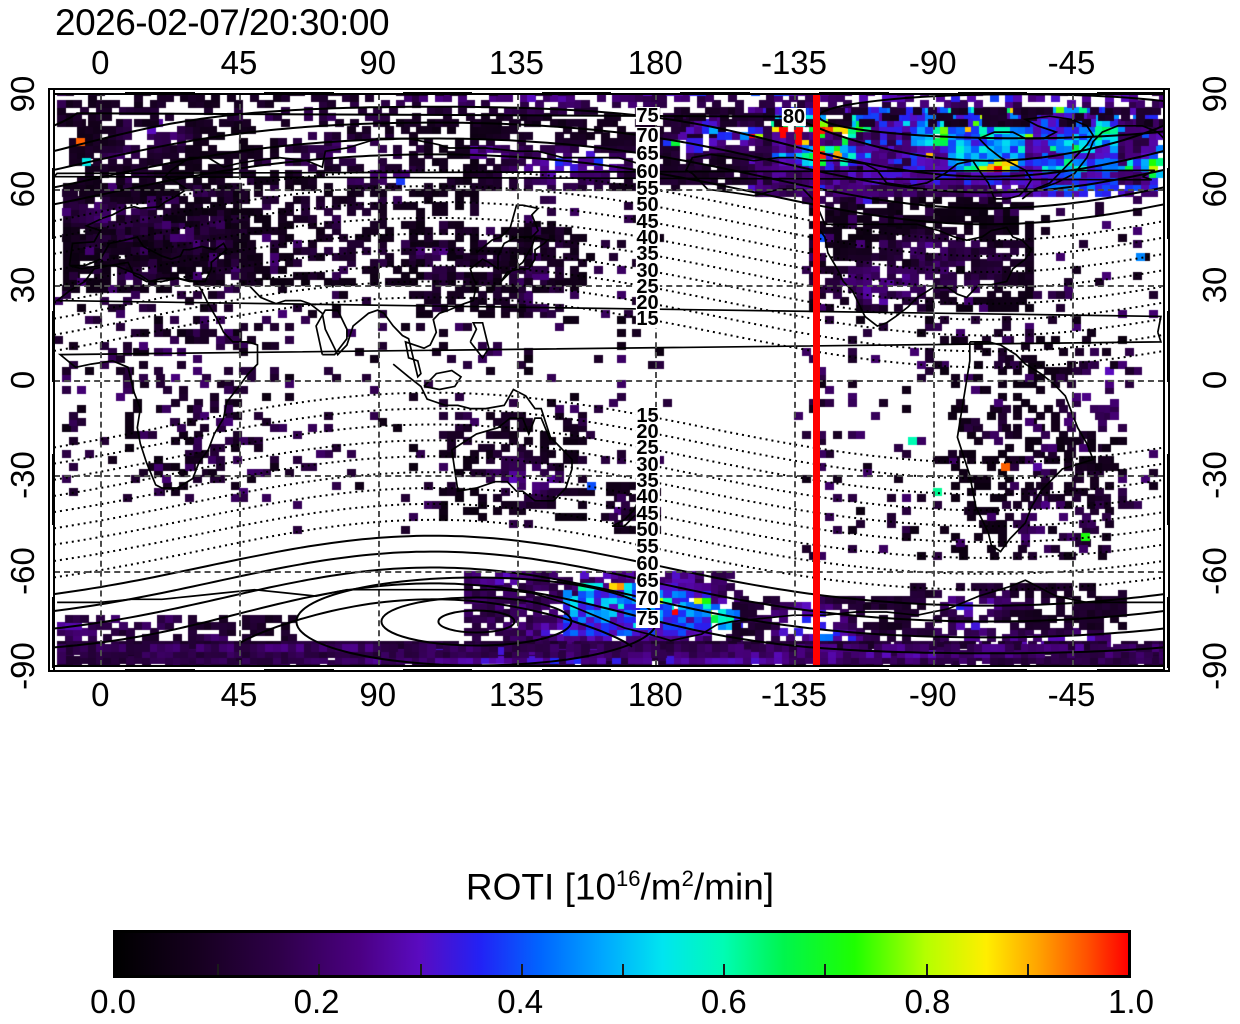  I want to click on colorbar, so click(622, 954).